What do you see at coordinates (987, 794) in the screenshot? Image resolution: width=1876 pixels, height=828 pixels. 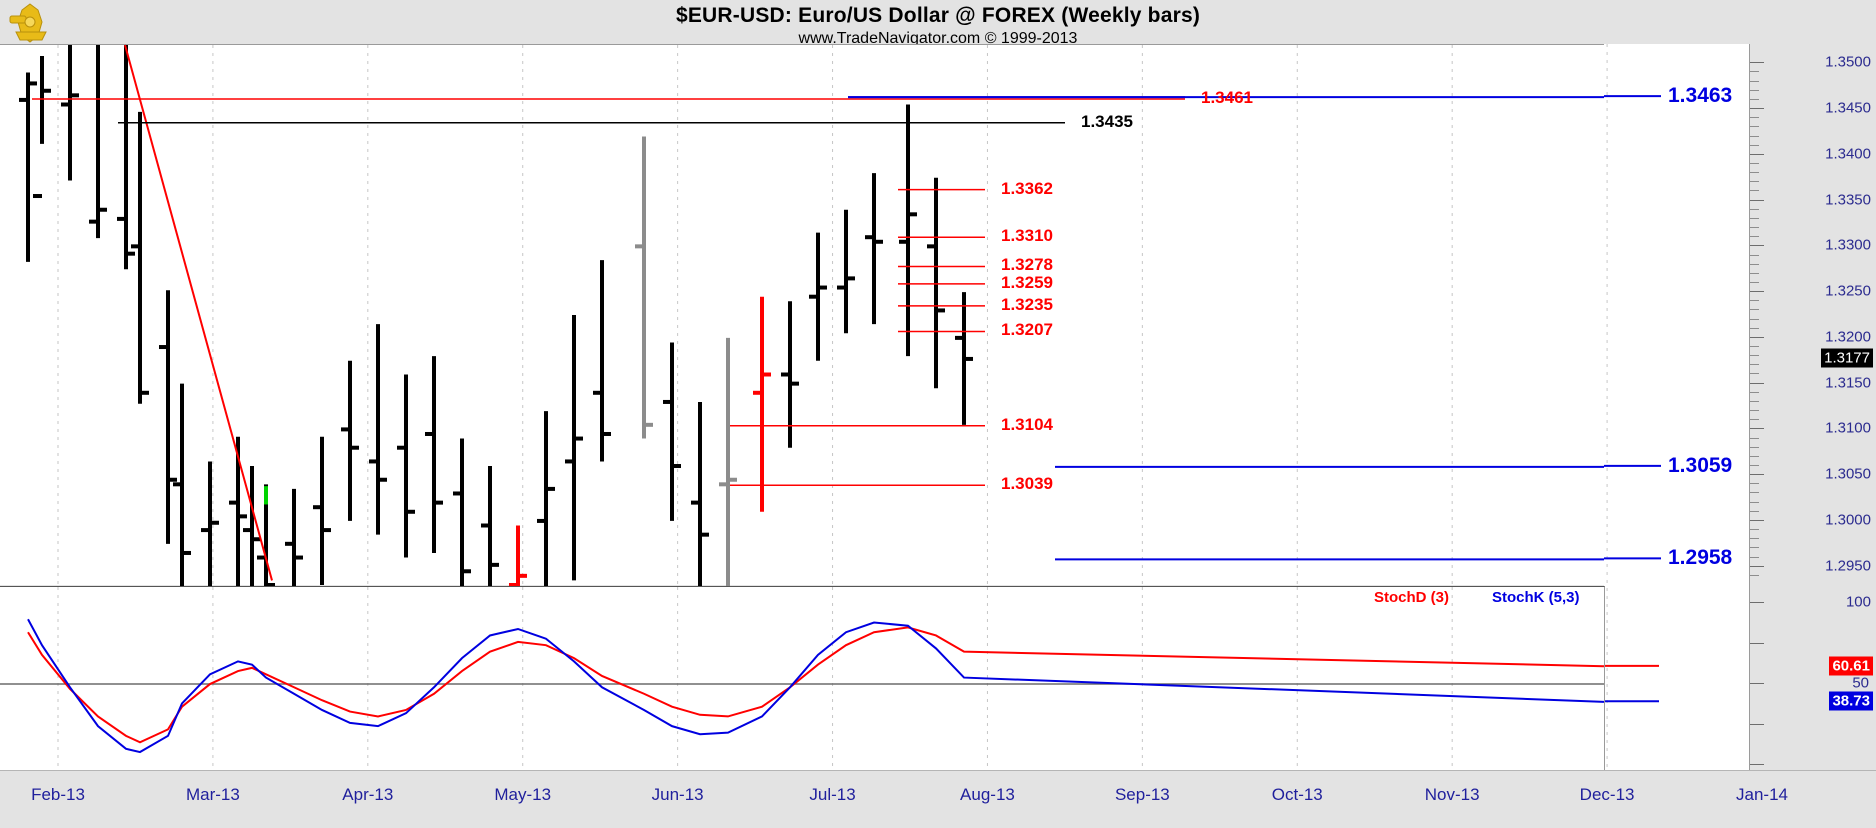 I see `date-tick: Aug-13` at bounding box center [987, 794].